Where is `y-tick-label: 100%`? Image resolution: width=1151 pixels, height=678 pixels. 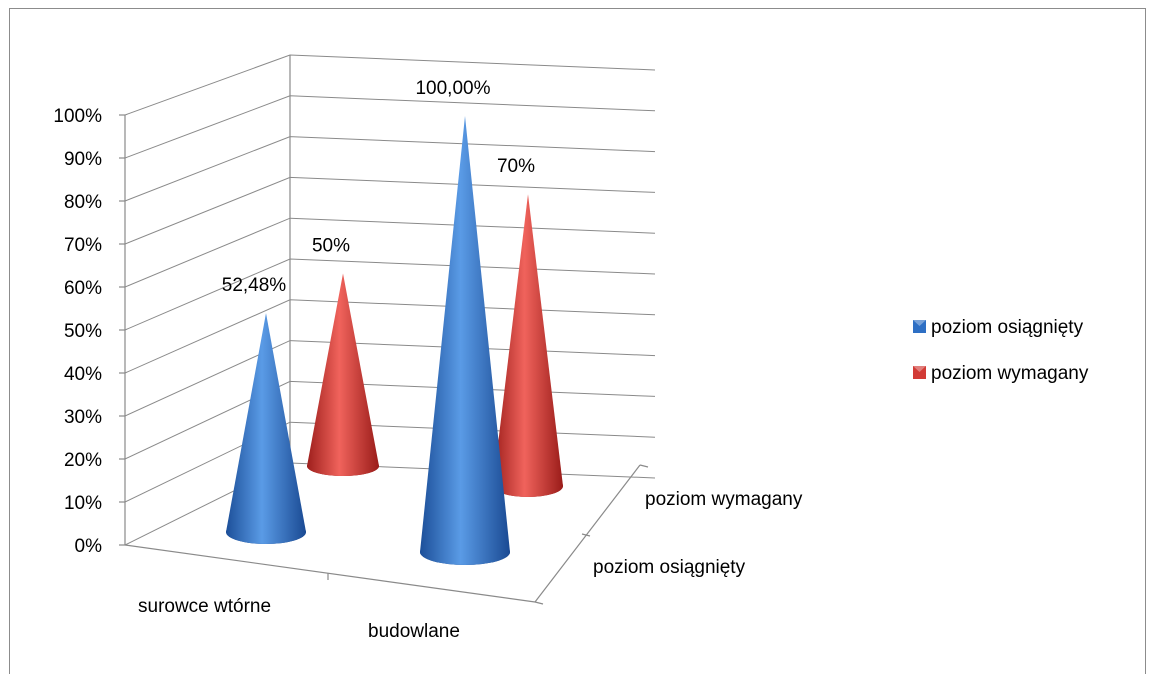
y-tick-label: 100% is located at coordinates (77, 116).